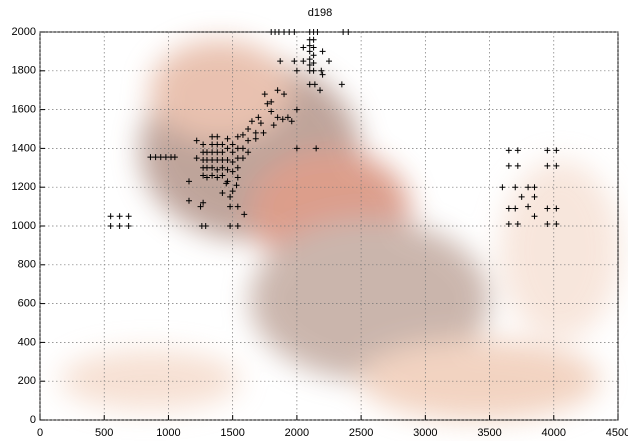 The image size is (628, 441). What do you see at coordinates (33, 420) in the screenshot?
I see `y-tick-label: 0` at bounding box center [33, 420].